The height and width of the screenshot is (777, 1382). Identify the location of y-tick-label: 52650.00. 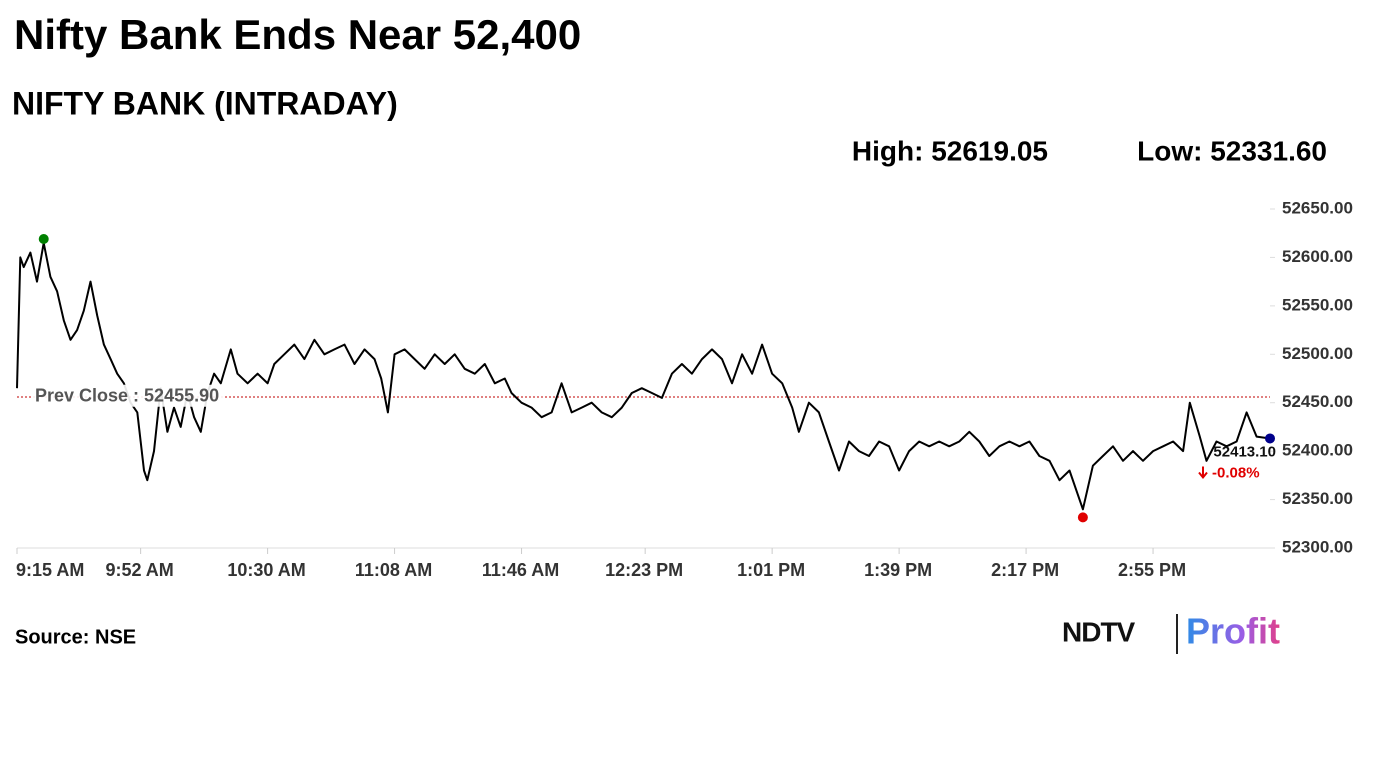
(1317, 207).